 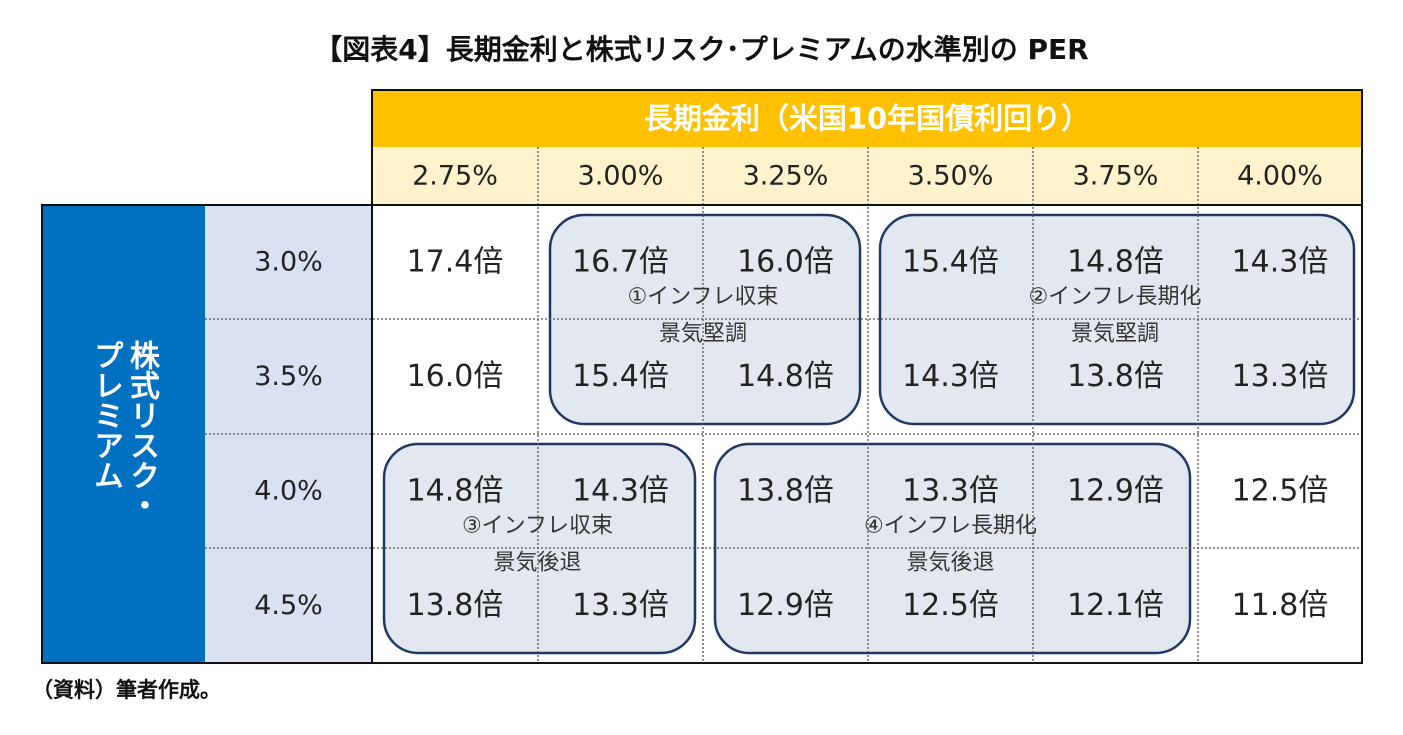 I want to click on row-label: 4.5%, so click(x=288, y=605).